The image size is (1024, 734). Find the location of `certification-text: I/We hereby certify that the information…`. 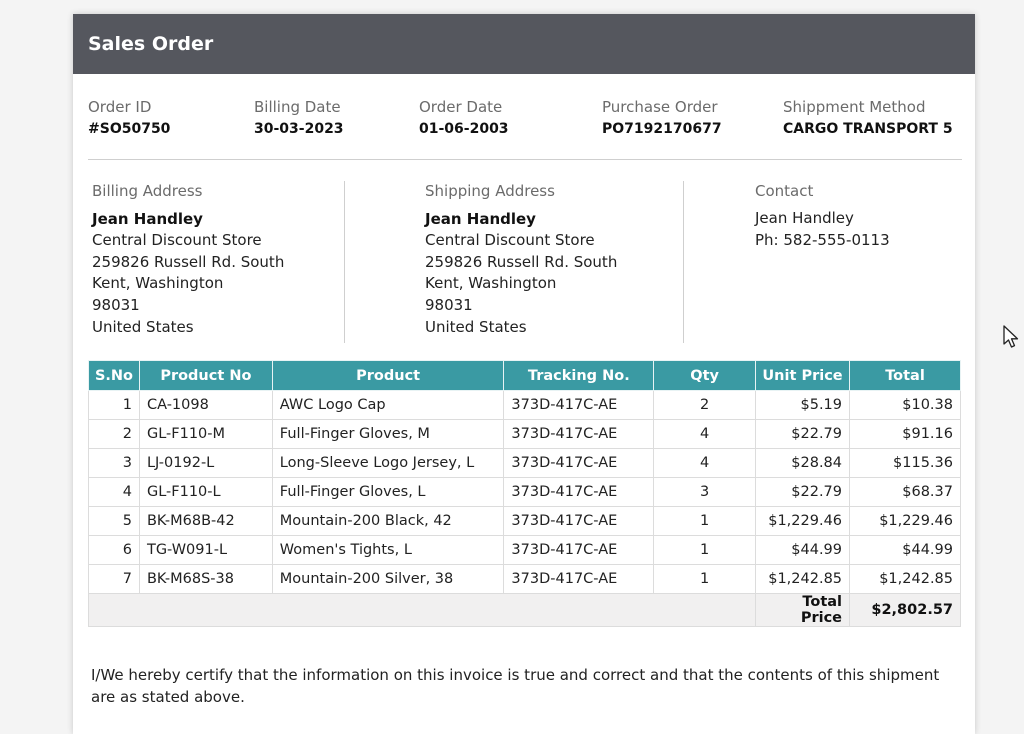

certification-text: I/We hereby certify that the information… is located at coordinates (515, 686).